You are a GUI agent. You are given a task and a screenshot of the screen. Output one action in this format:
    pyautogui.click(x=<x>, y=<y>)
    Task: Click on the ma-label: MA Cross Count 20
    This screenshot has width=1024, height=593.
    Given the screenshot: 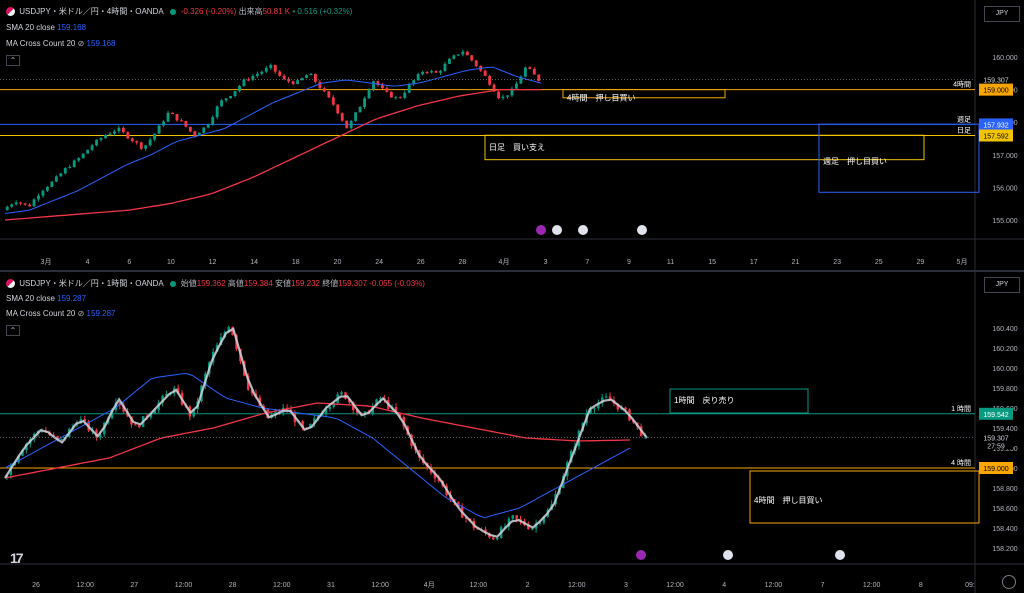 What is the action you would take?
    pyautogui.click(x=41, y=43)
    